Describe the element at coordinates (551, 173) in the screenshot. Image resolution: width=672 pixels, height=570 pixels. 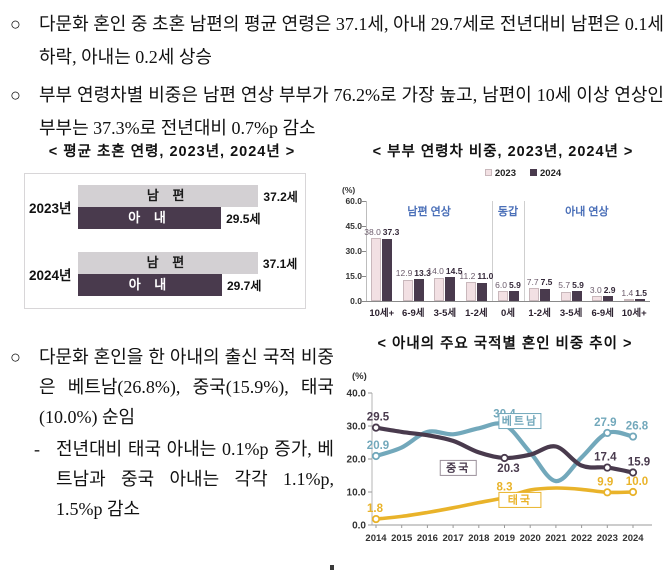
I see `legend-label-2024: 2024` at that location.